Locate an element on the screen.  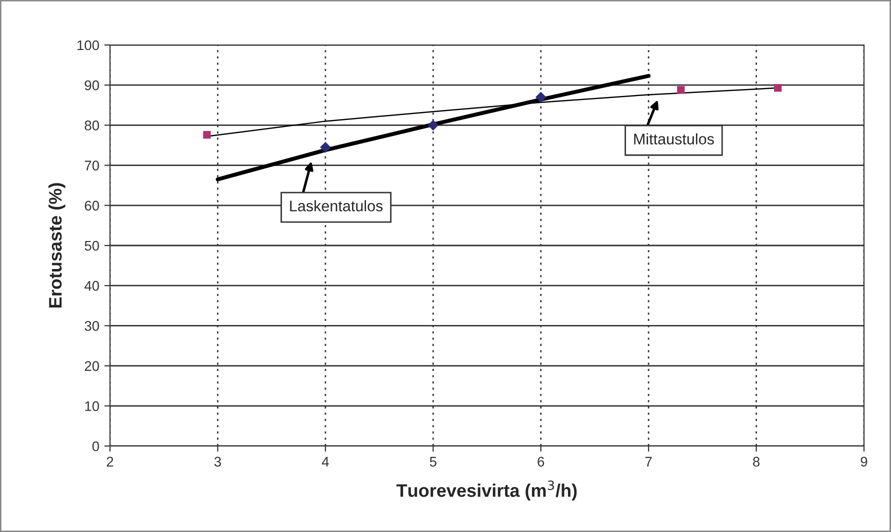
y-tick-label: 0 is located at coordinates (96, 446).